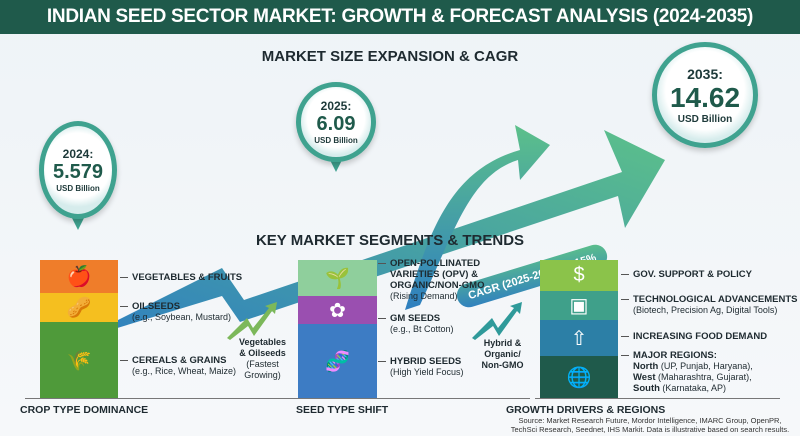 The image size is (800, 436). I want to click on peanut-icon: 🥜, so click(79, 307).